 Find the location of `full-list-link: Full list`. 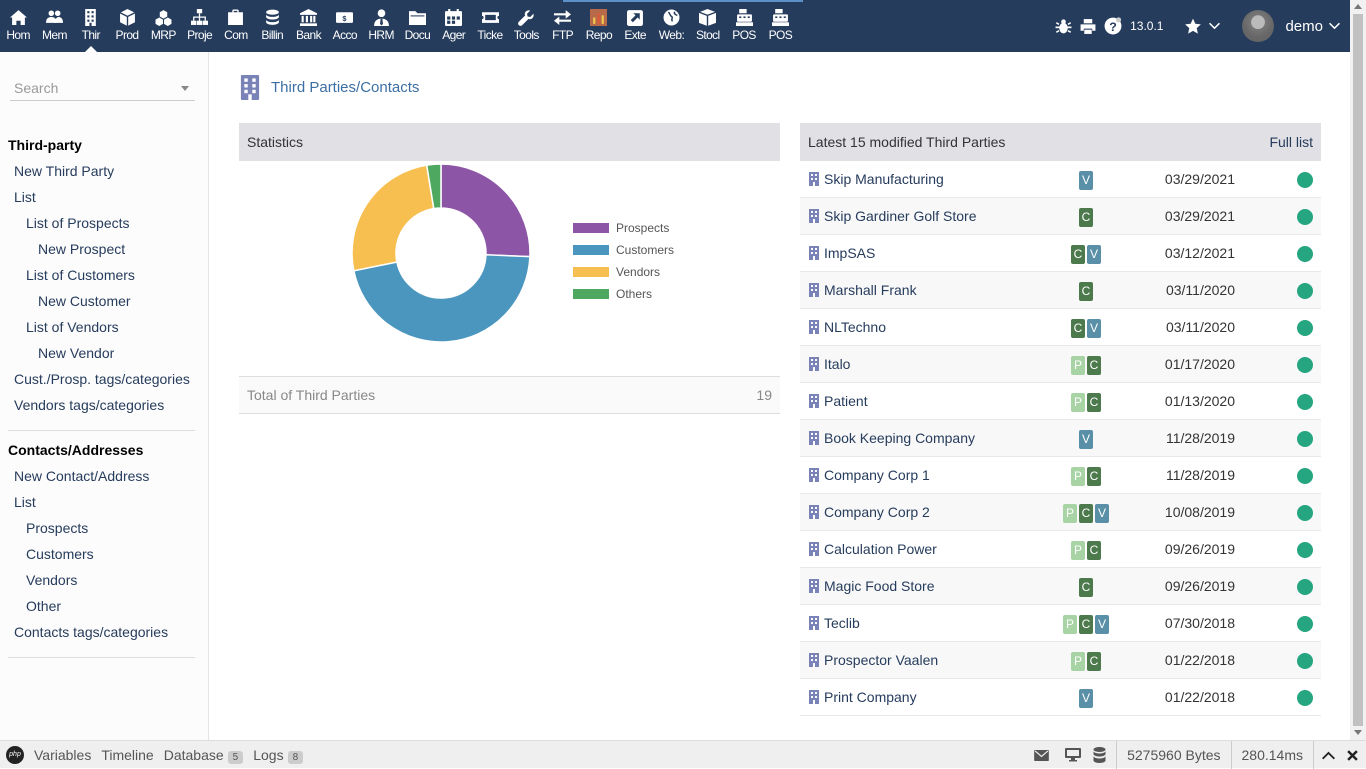

full-list-link: Full list is located at coordinates (1291, 142).